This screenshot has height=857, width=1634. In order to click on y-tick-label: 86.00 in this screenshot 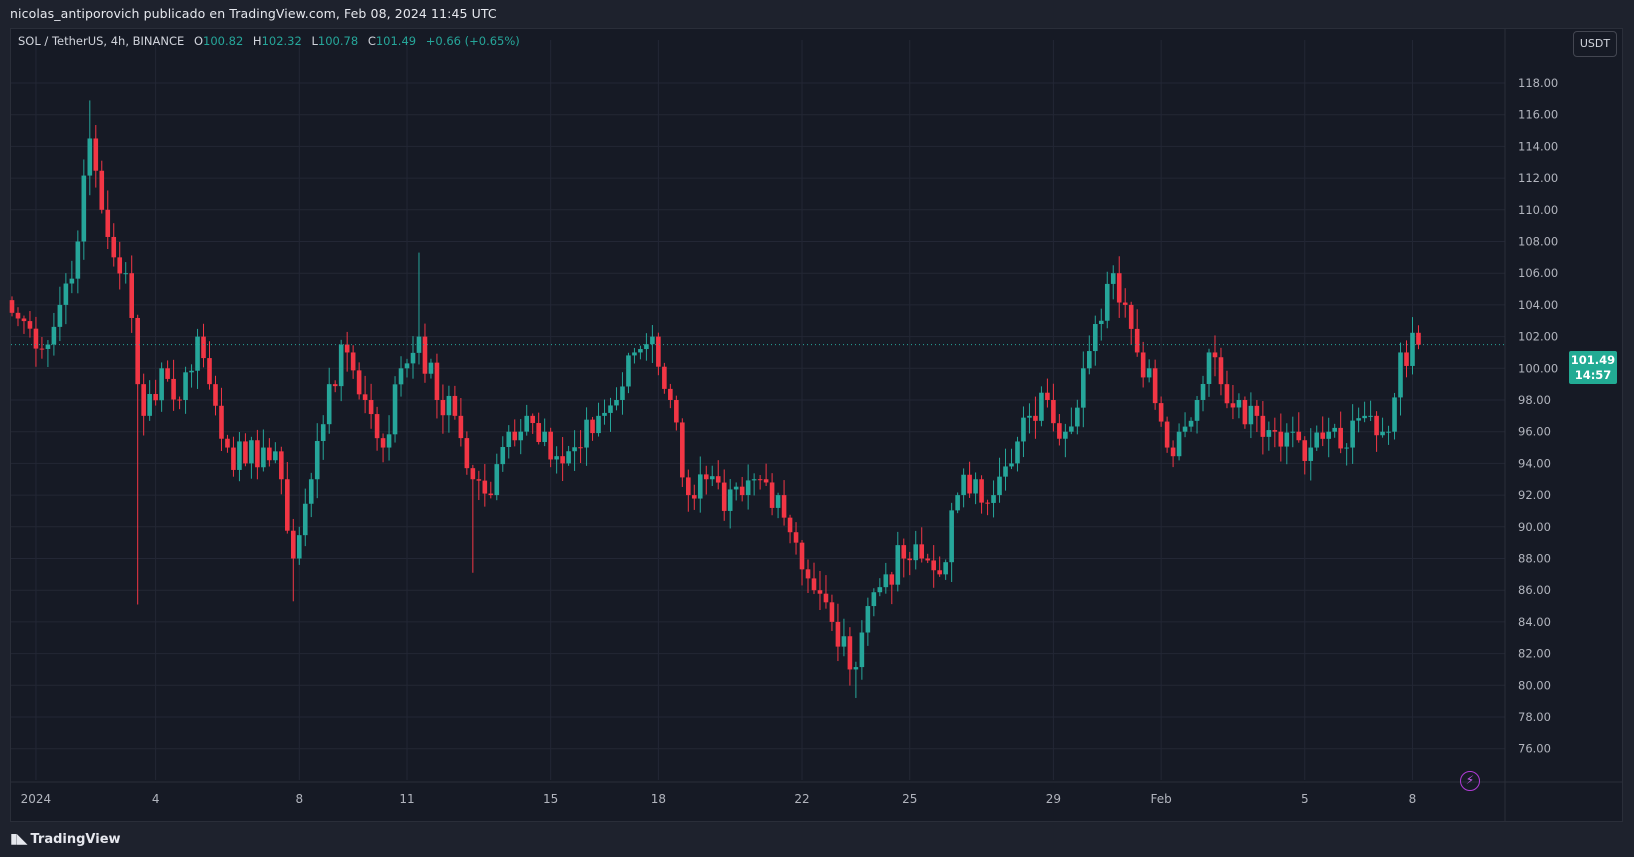, I will do `click(1534, 590)`.